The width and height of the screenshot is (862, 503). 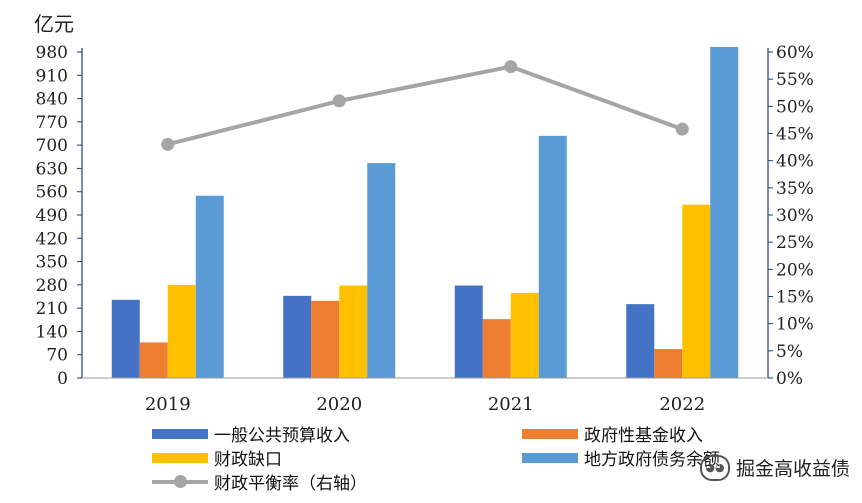 What do you see at coordinates (52, 332) in the screenshot?
I see `left-tick-label: 140` at bounding box center [52, 332].